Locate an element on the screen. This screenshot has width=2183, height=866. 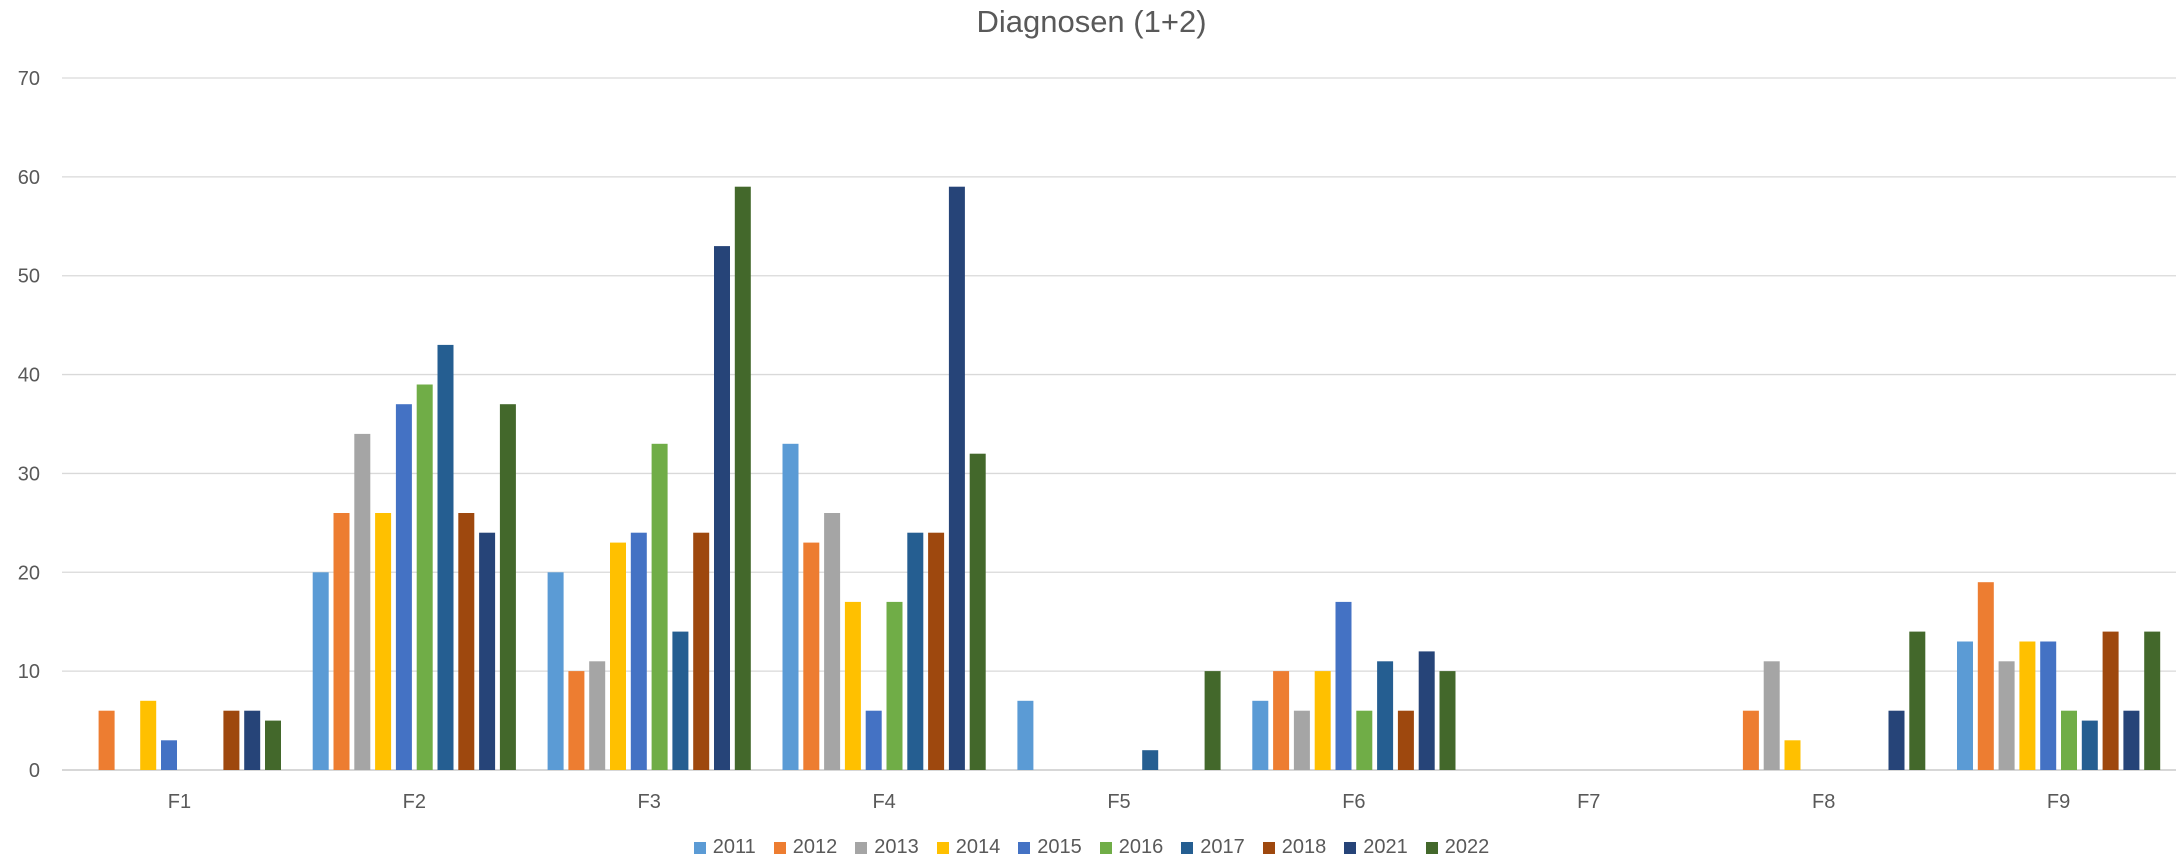
legend-label: 2016 is located at coordinates (1141, 847).